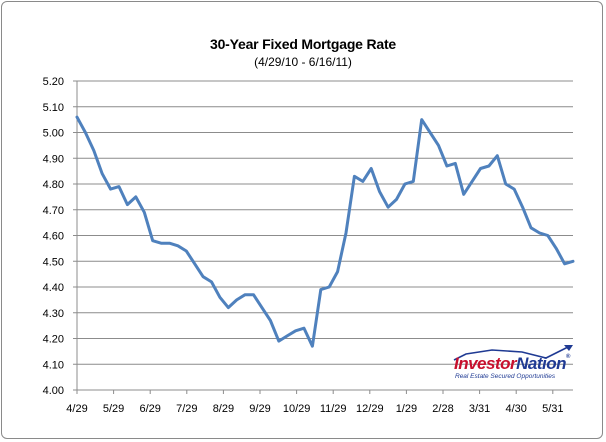  What do you see at coordinates (513, 353) in the screenshot?
I see `logo-arrow-icon` at bounding box center [513, 353].